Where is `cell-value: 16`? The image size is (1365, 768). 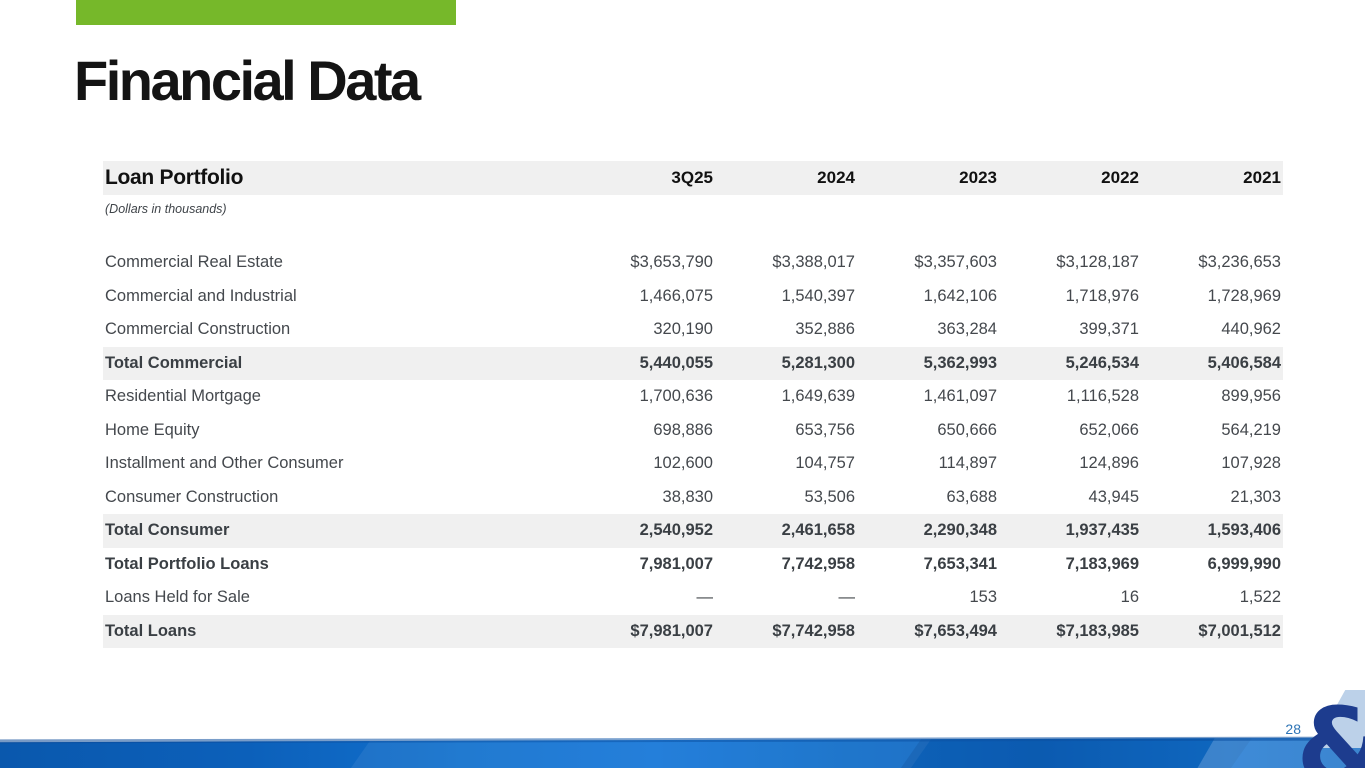 cell-value: 16 is located at coordinates (1129, 597).